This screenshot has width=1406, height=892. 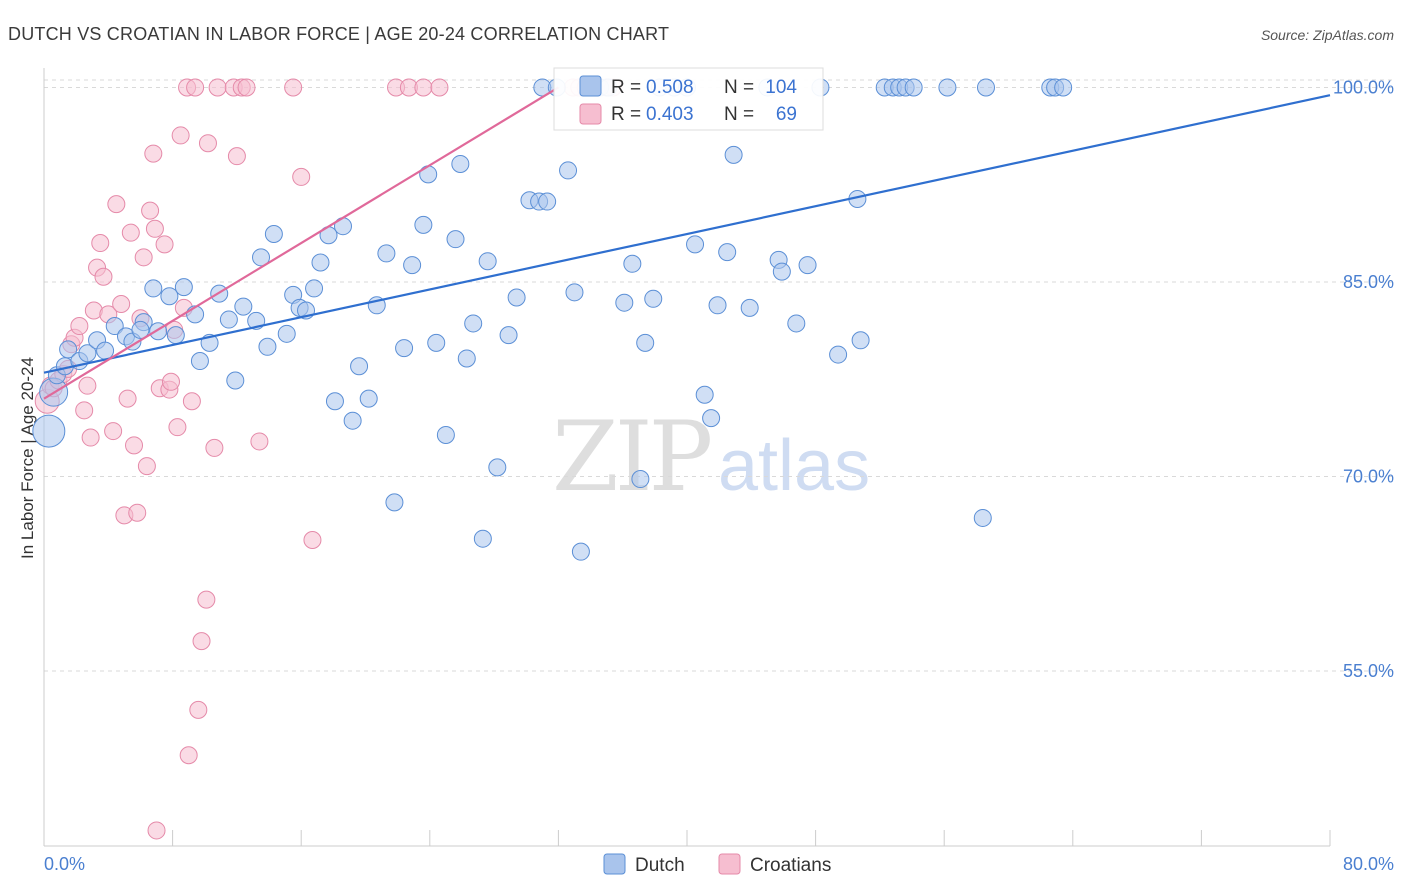 I want to click on croatians-swatch, so click(x=590, y=114).